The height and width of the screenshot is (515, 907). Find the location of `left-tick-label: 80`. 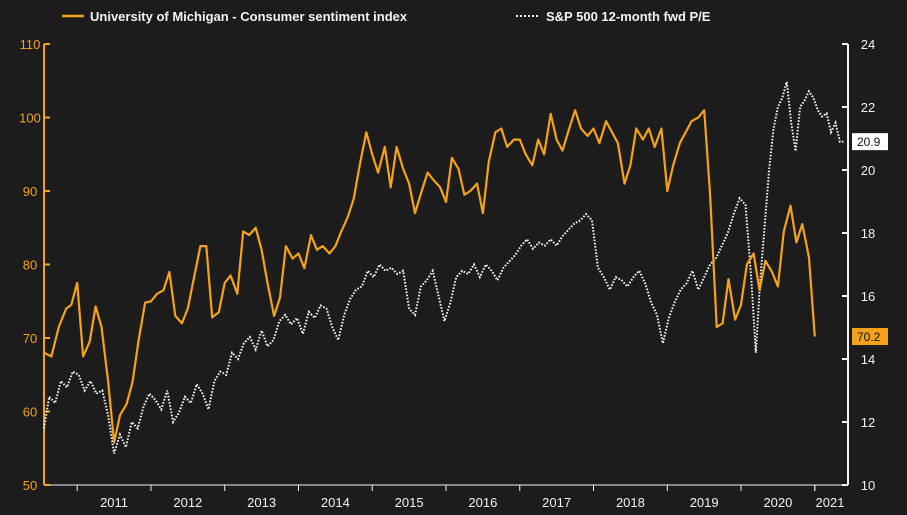

left-tick-label: 80 is located at coordinates (30, 265).